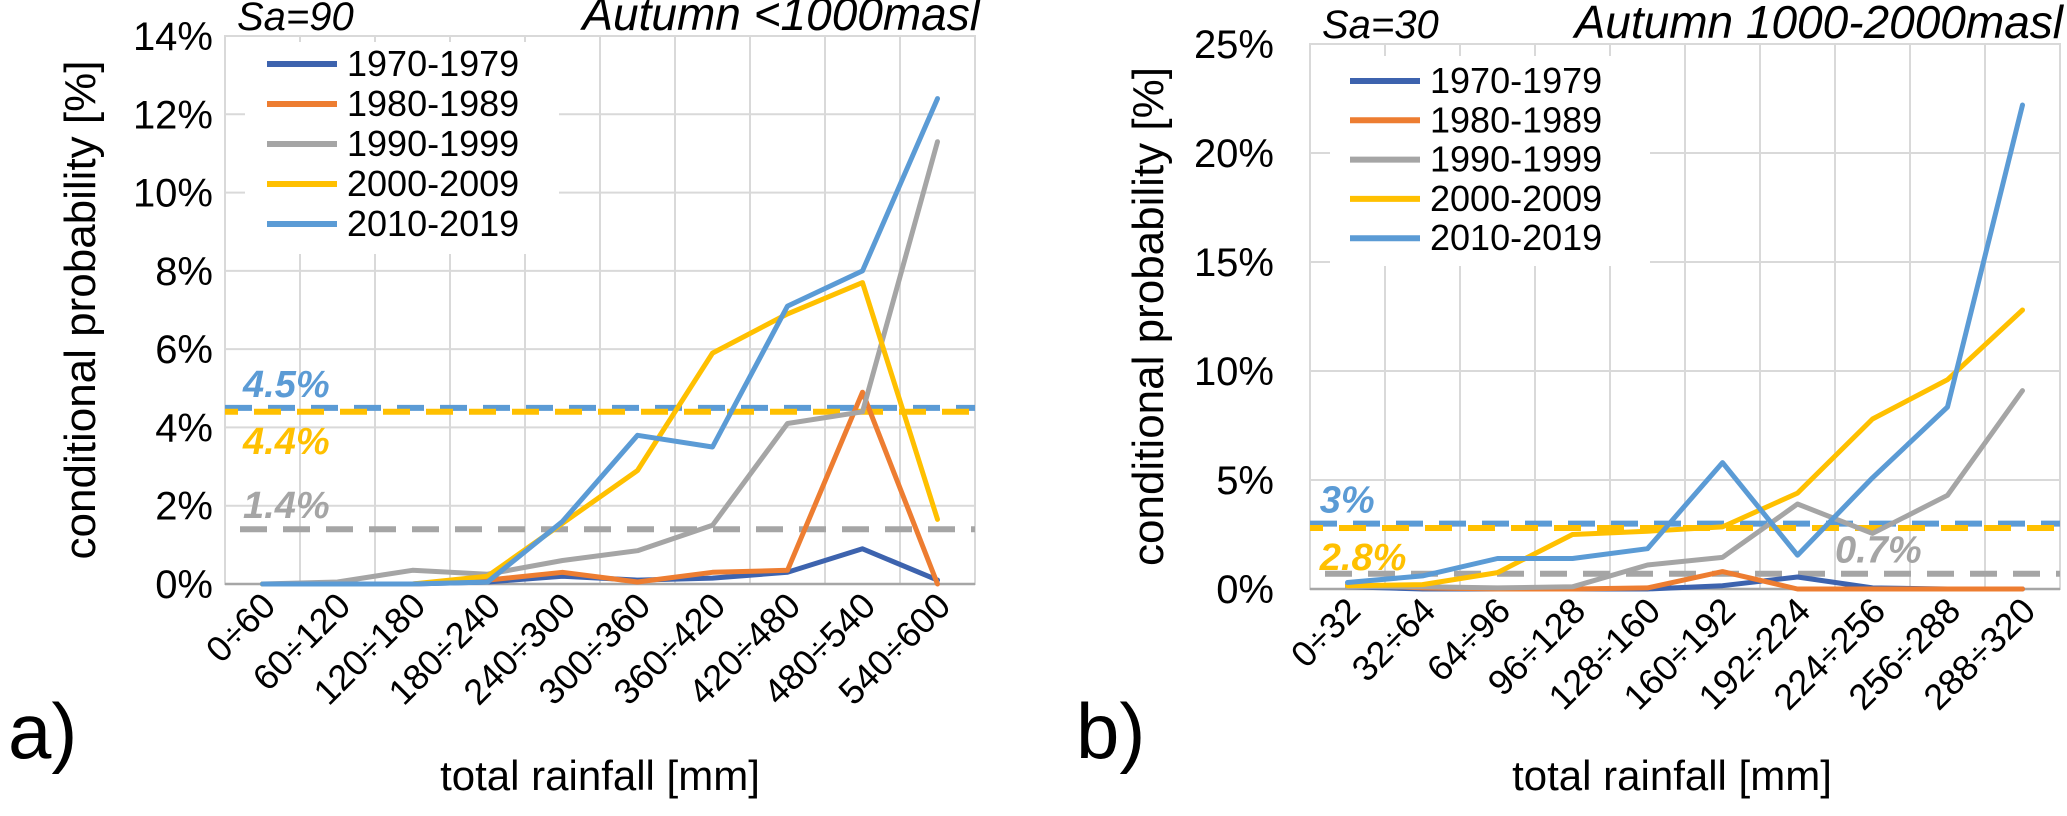  I want to click on ref-line-label: 4.5%, so click(286, 385).